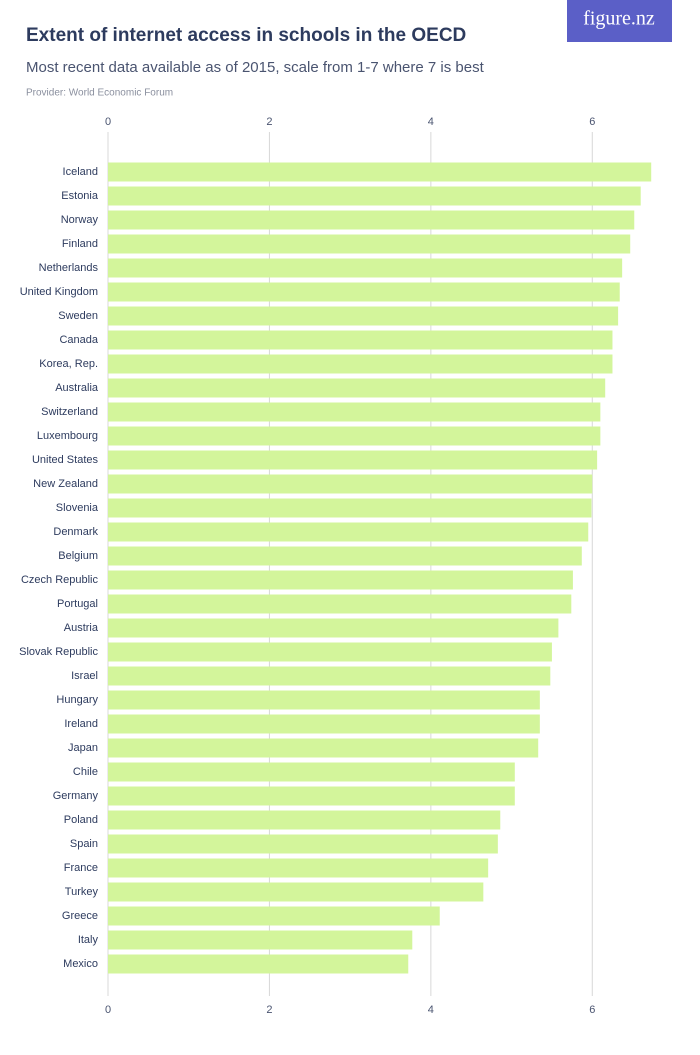 The width and height of the screenshot is (700, 1055). Describe the element at coordinates (60, 580) in the screenshot. I see `y-tick-label: Czech Republic` at that location.